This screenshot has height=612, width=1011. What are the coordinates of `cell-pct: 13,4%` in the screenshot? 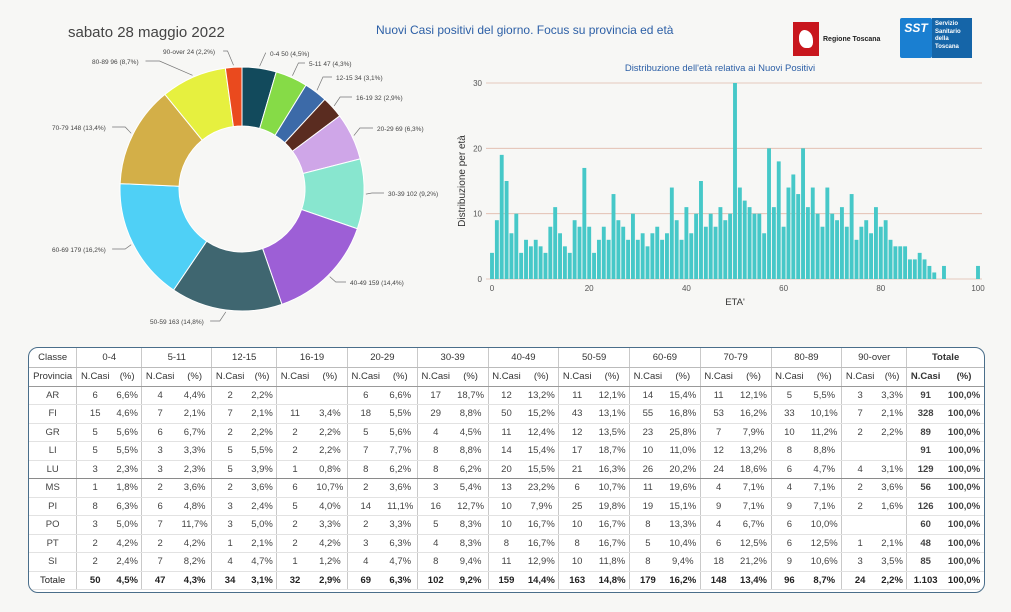 It's located at (754, 580).